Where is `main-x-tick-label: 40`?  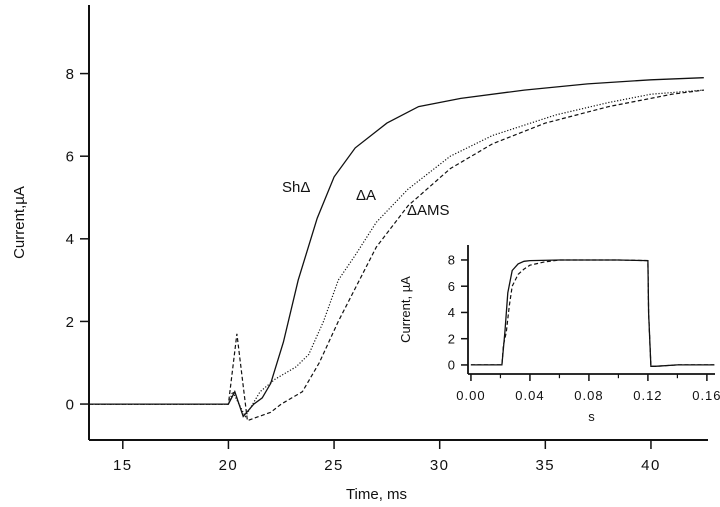 main-x-tick-label: 40 is located at coordinates (651, 465).